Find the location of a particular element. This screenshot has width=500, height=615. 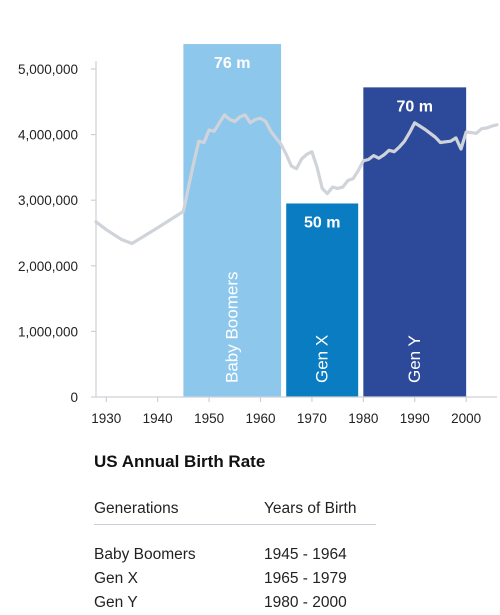

x-tick-label: 1950 is located at coordinates (209, 418).